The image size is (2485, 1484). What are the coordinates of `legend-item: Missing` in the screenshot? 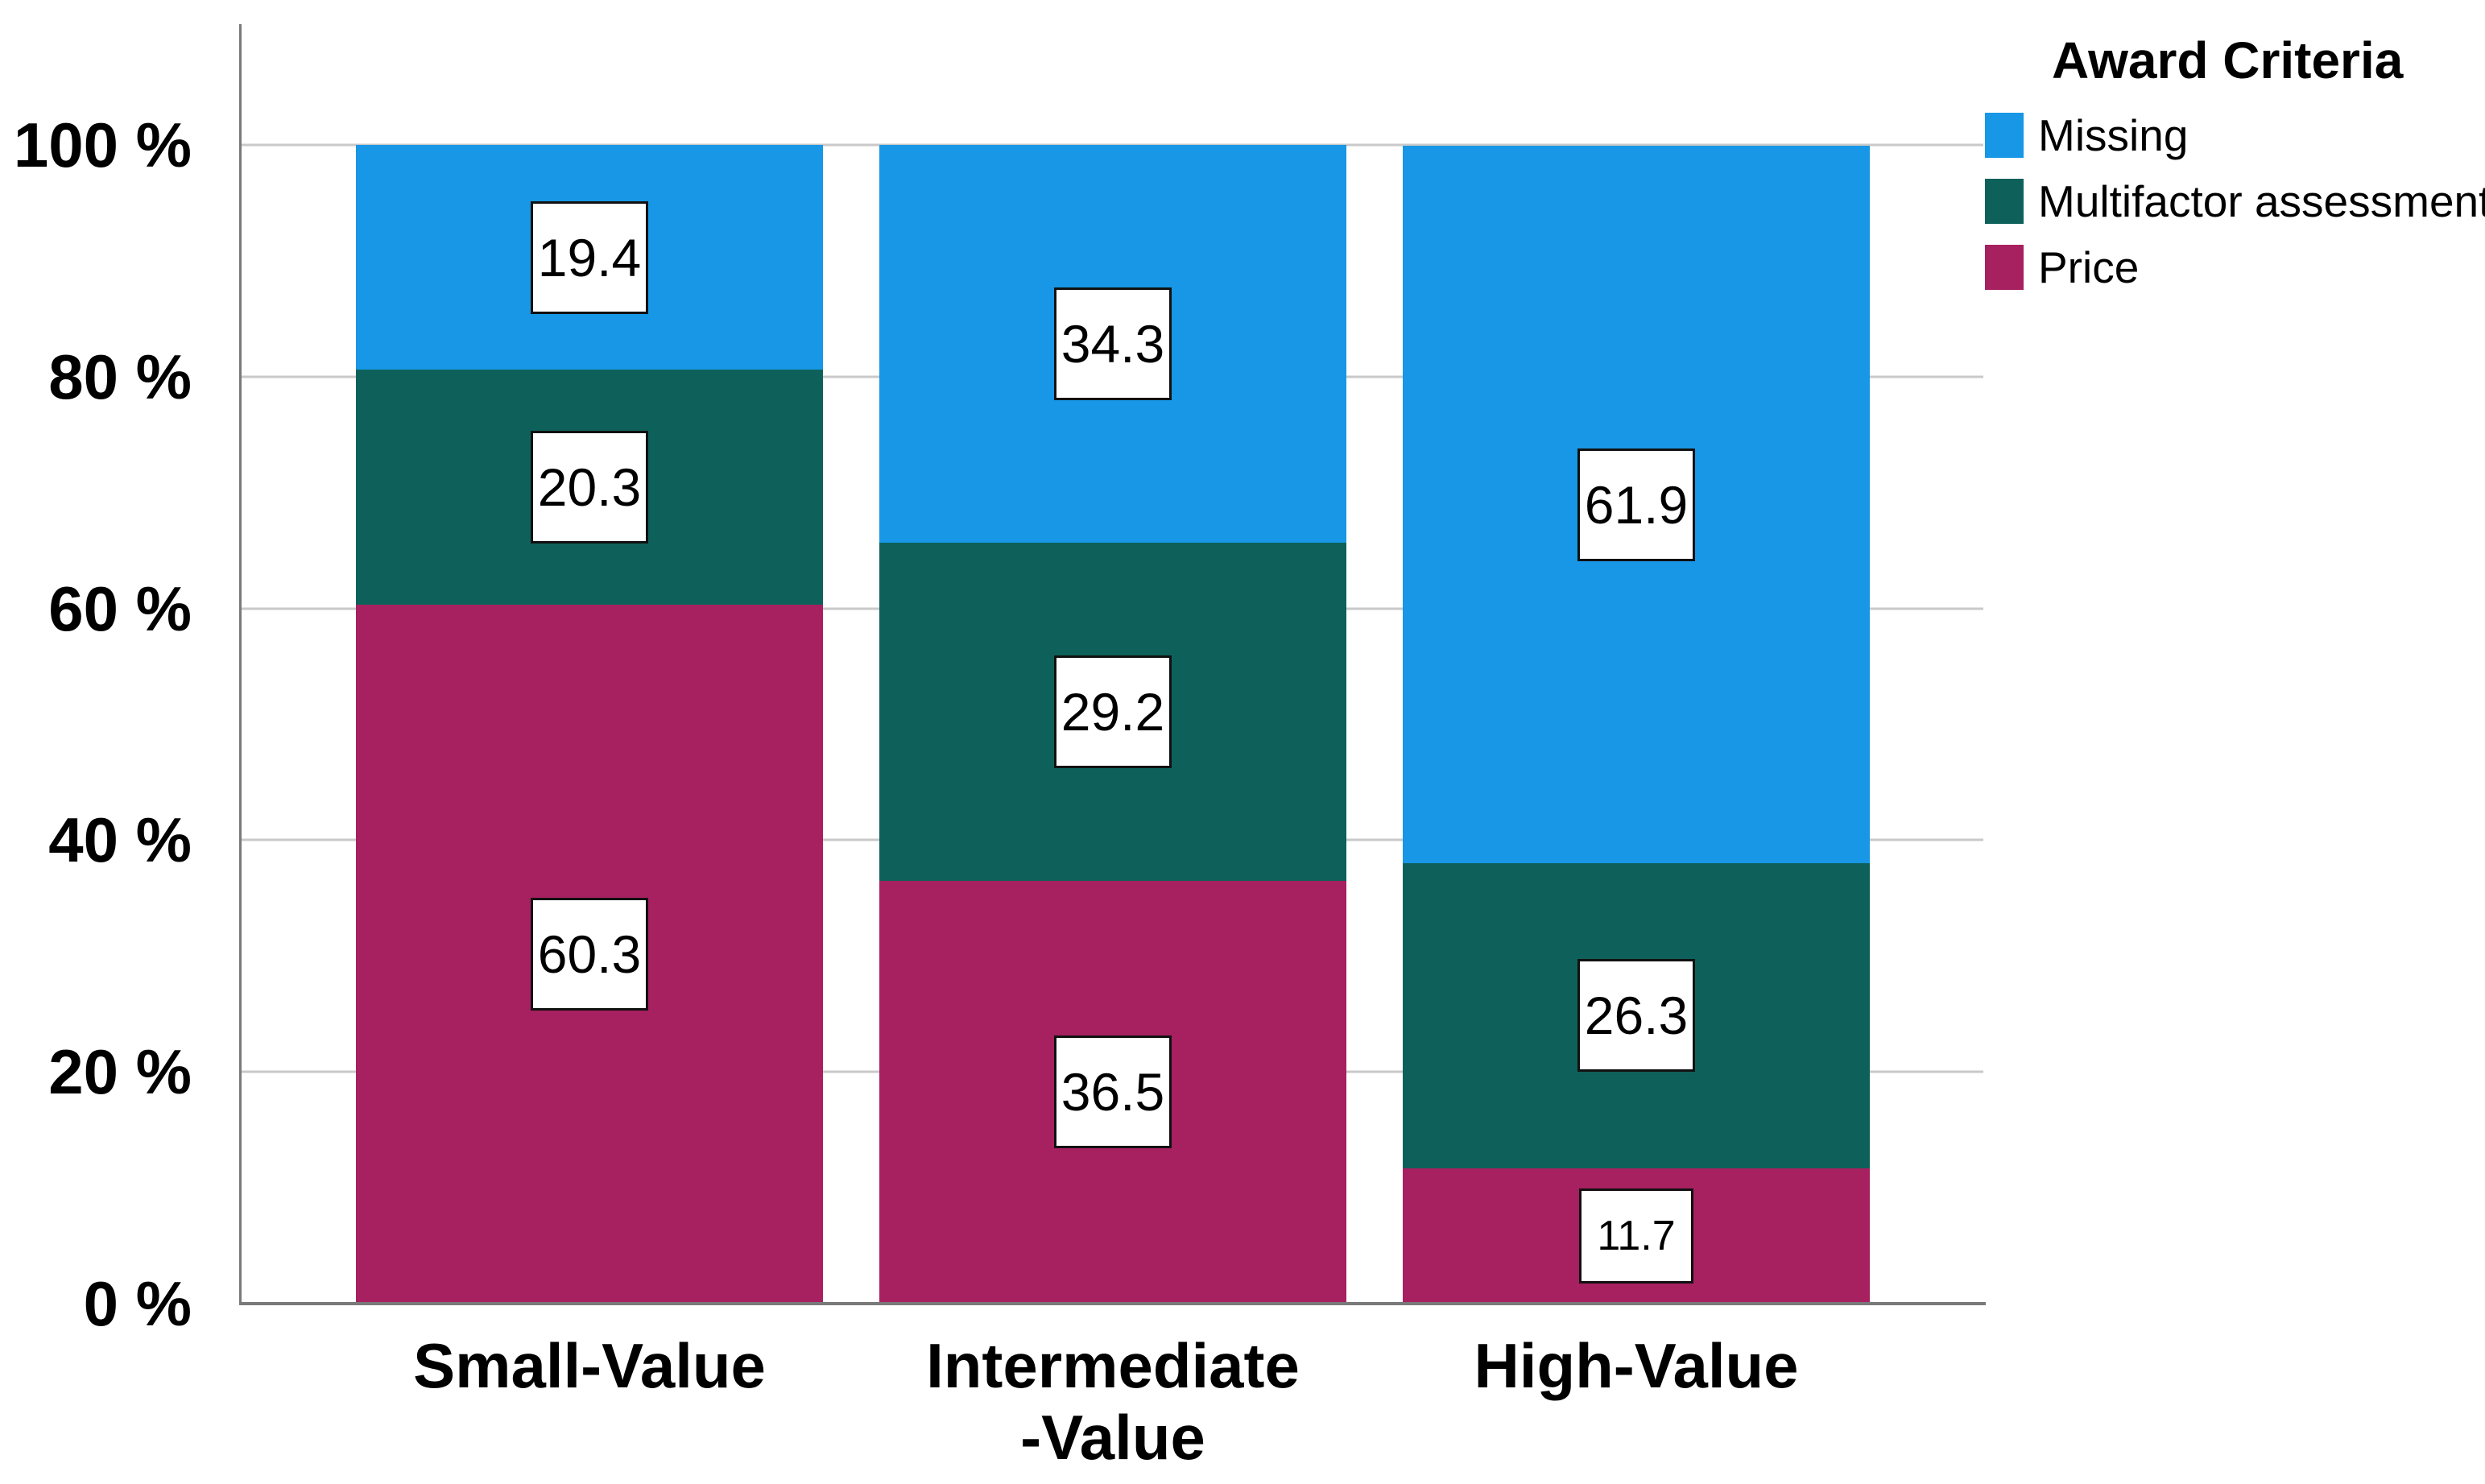 It's located at (2235, 135).